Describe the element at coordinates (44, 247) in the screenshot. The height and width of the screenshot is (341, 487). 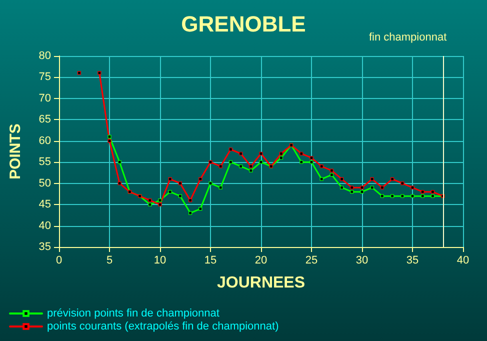
I see `y-tick-label: 35` at that location.